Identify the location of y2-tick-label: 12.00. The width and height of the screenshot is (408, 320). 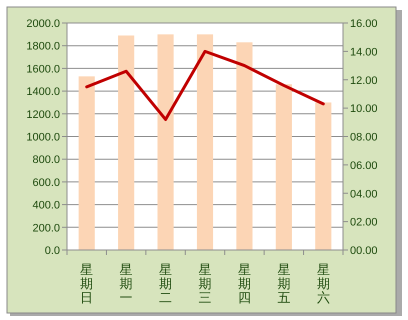
(364, 80).